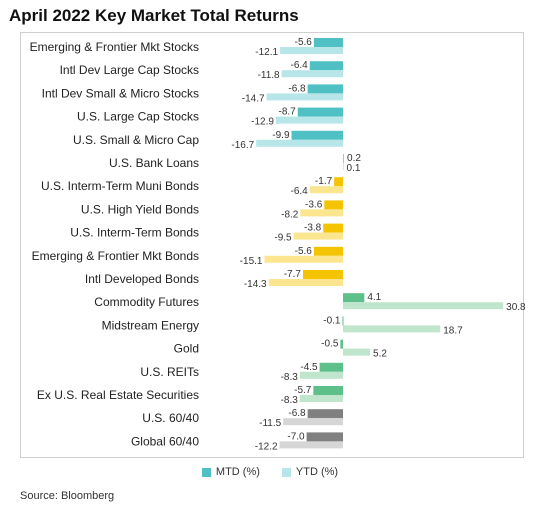  What do you see at coordinates (314, 204) in the screenshot?
I see `label-mtd-u-s-high-yield-bonds: -3.6` at bounding box center [314, 204].